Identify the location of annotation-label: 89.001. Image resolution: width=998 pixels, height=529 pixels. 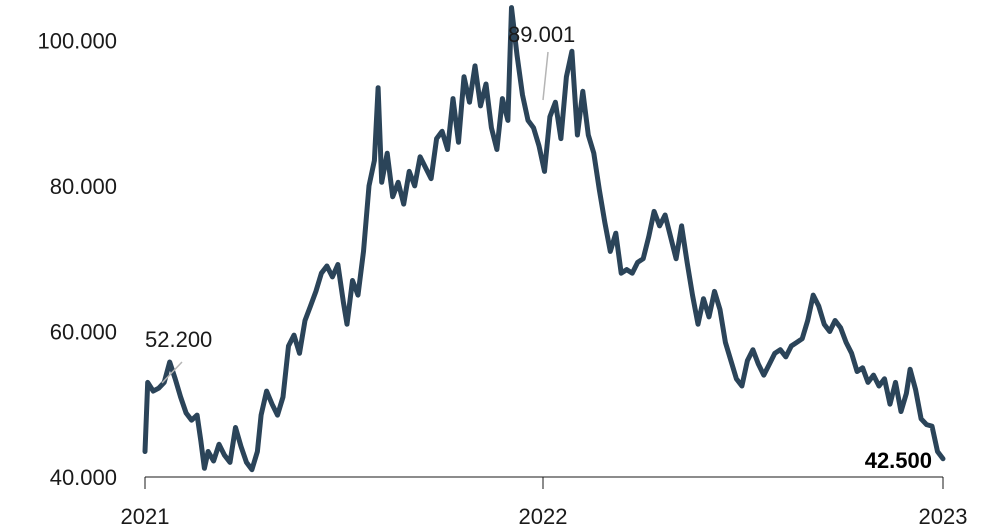
(541, 34).